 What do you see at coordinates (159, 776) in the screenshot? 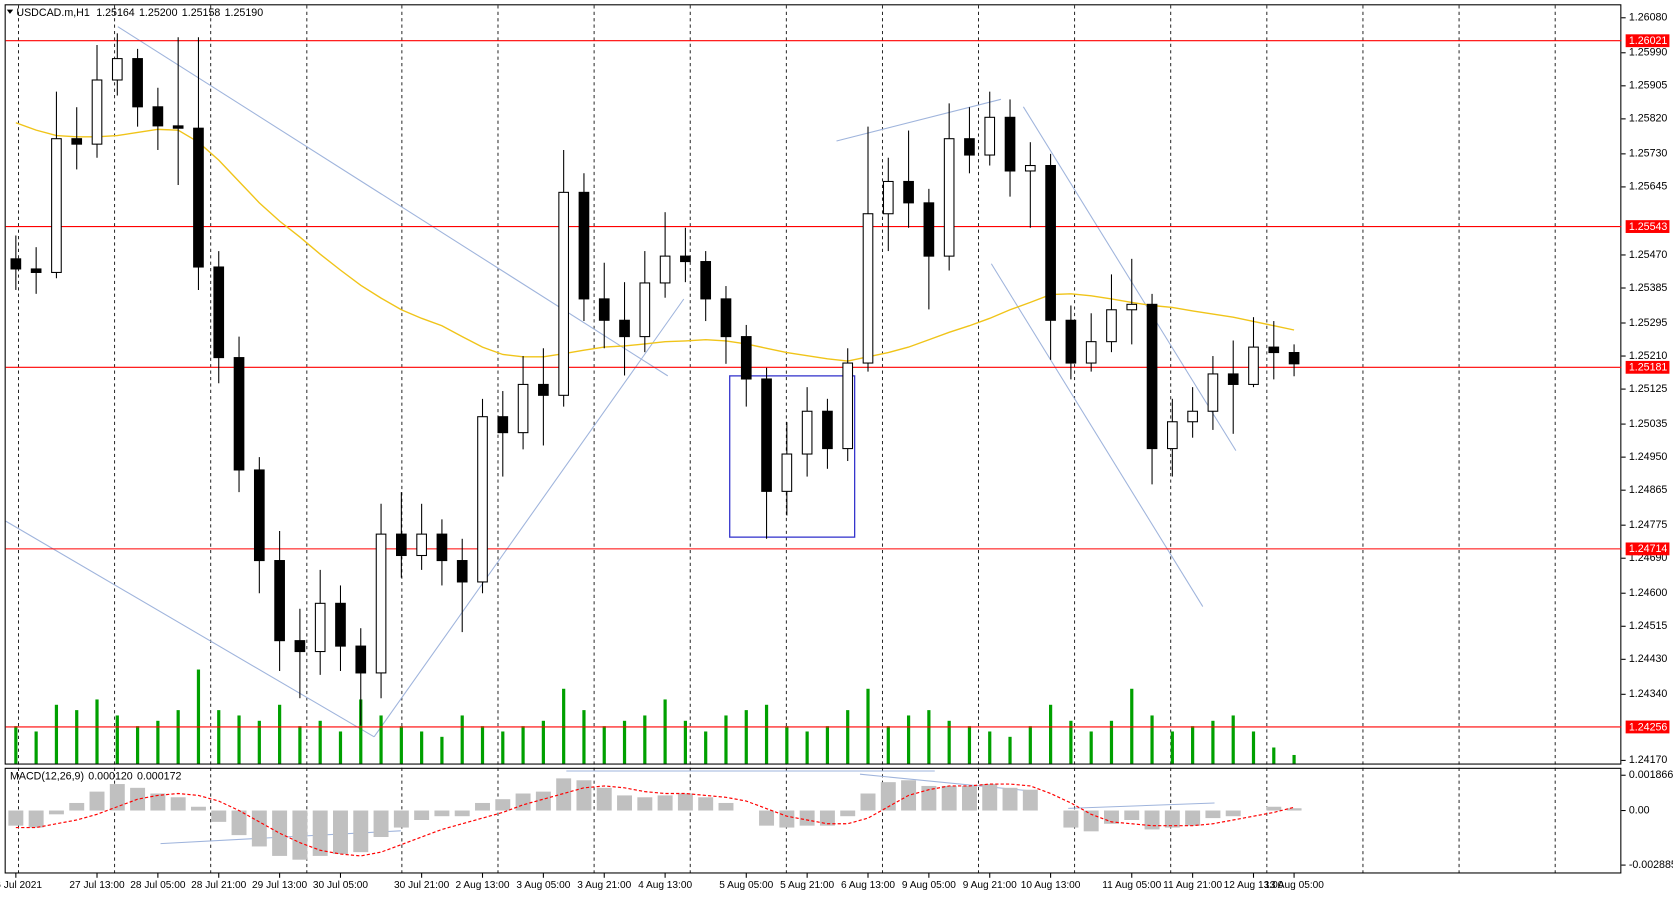
I see `signal-readout: 0.000172` at bounding box center [159, 776].